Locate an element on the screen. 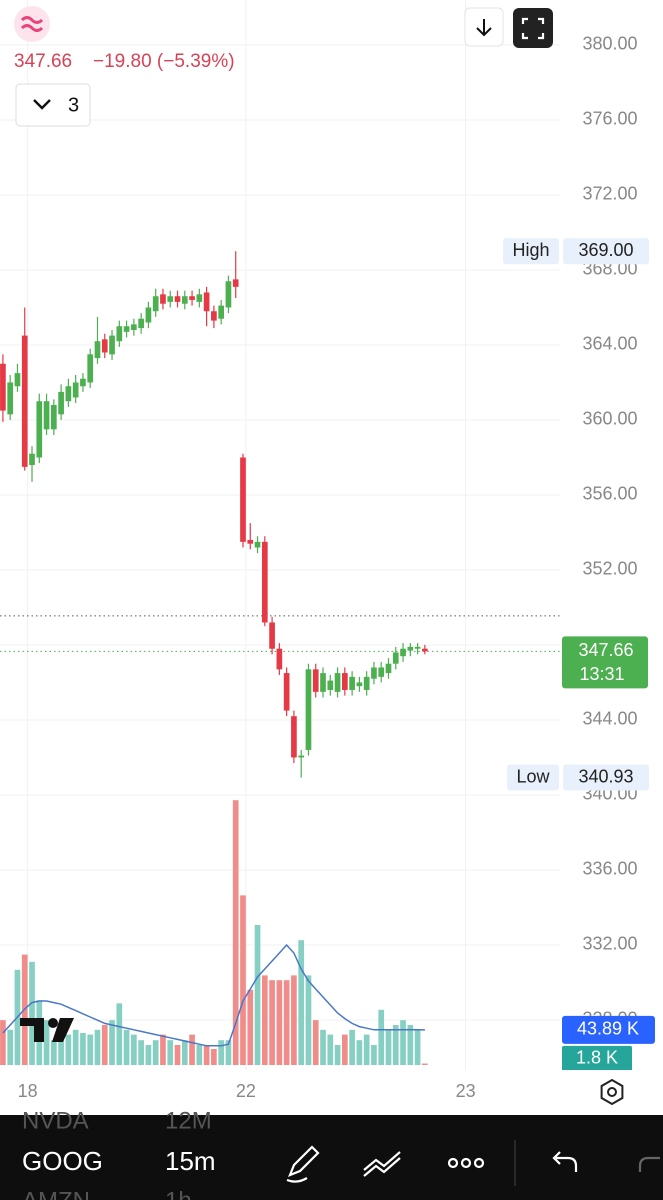 The height and width of the screenshot is (1200, 663). ma-value: 43.89 K is located at coordinates (608, 1029).